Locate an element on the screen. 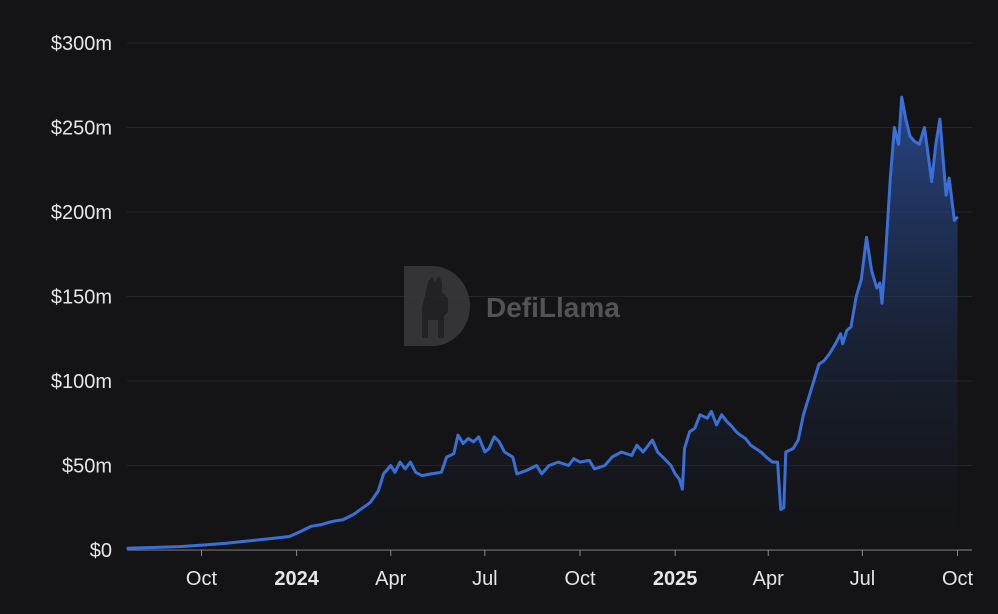 This screenshot has width=998, height=614. y-tick-label: $200m is located at coordinates (81, 213).